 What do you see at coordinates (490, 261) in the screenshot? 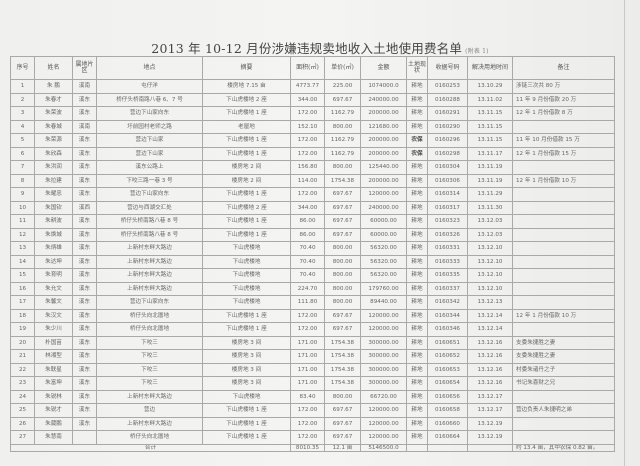
I see `table-cell: 13.12.10` at bounding box center [490, 261].